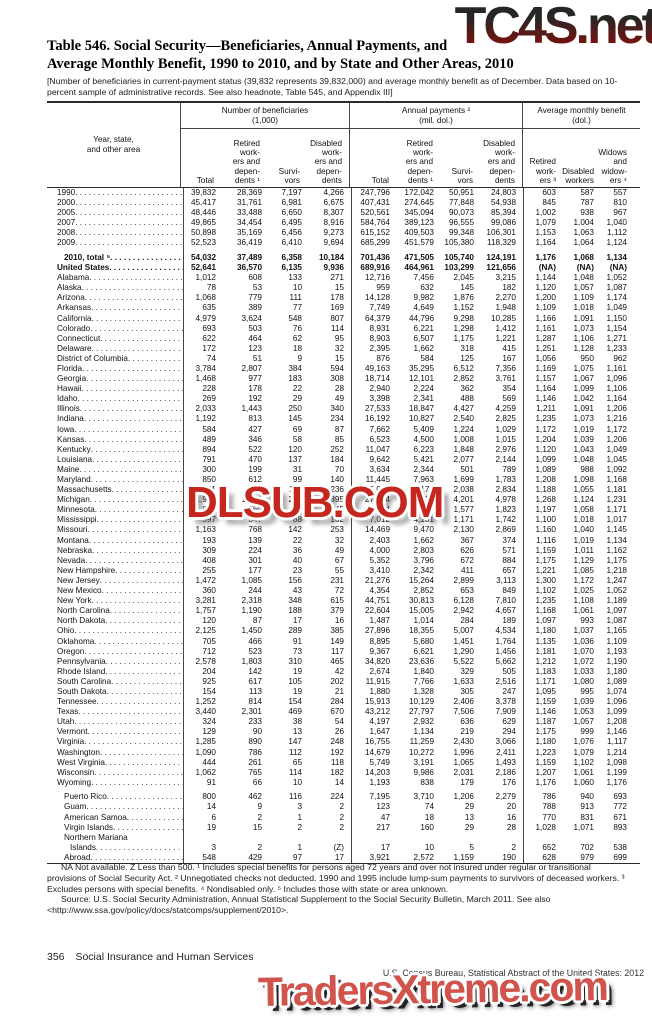 The image size is (652, 1024). What do you see at coordinates (339, 540) in the screenshot?
I see `table-cell: 32` at bounding box center [339, 540].